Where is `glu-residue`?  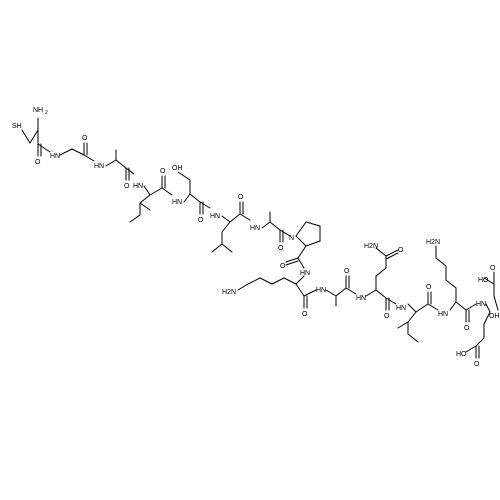 glu-residue is located at coordinates (478, 331).